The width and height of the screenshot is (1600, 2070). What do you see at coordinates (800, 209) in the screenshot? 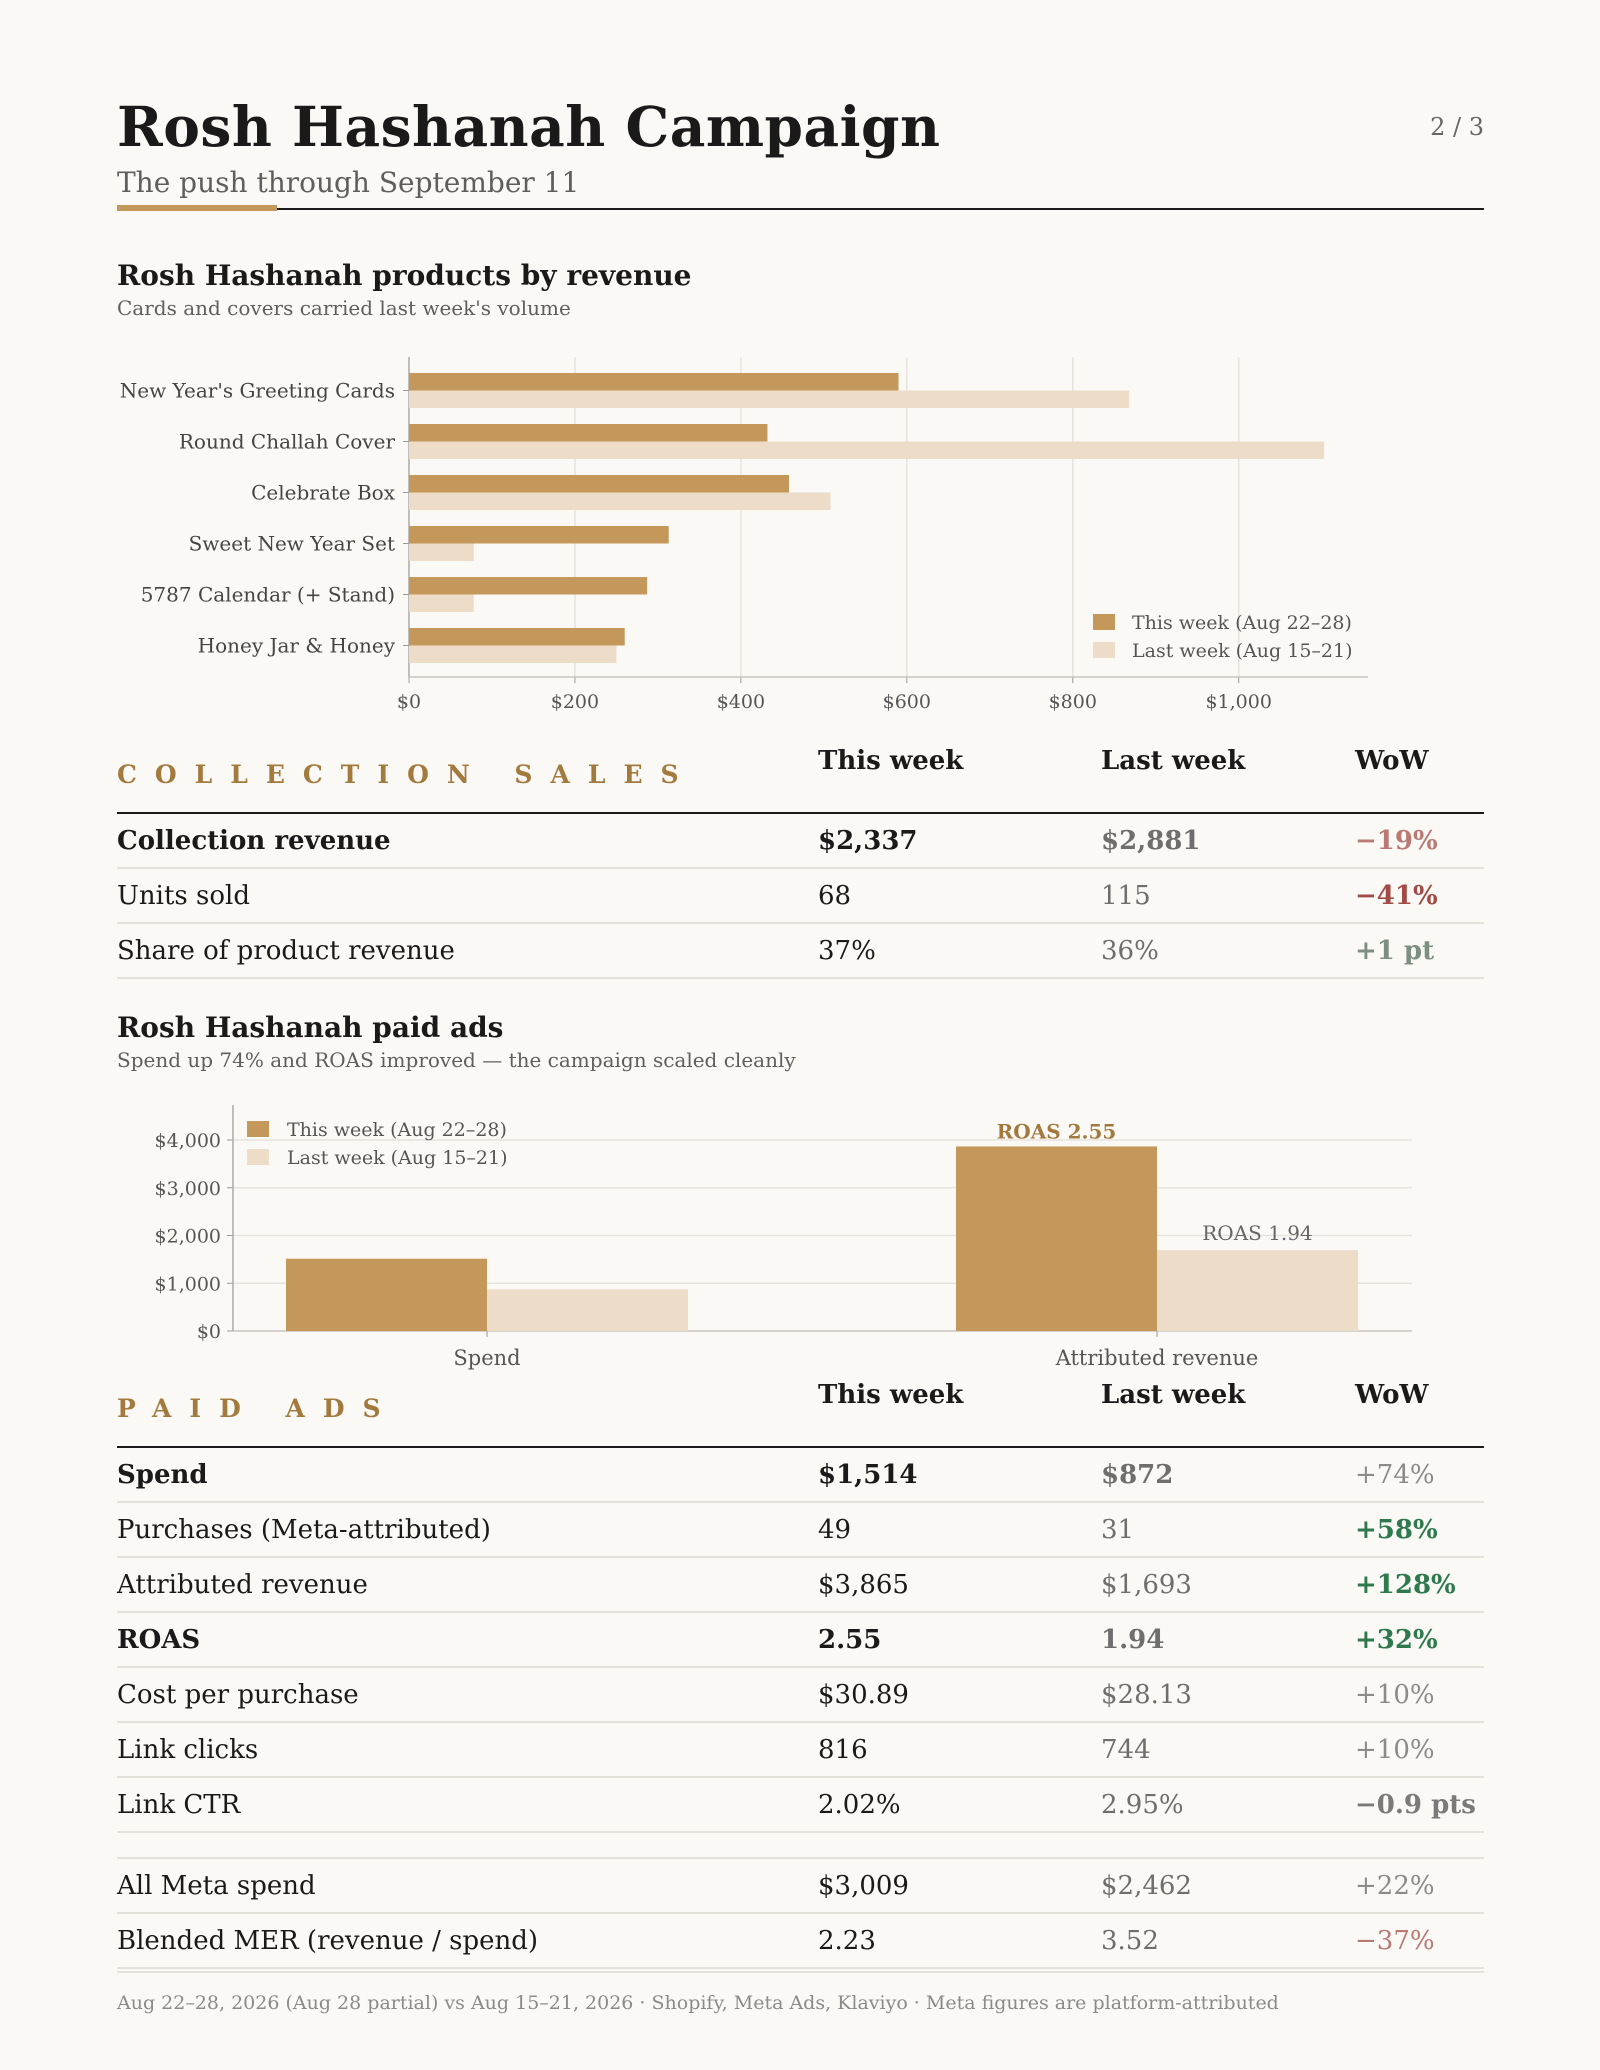
I see `header-rule` at bounding box center [800, 209].